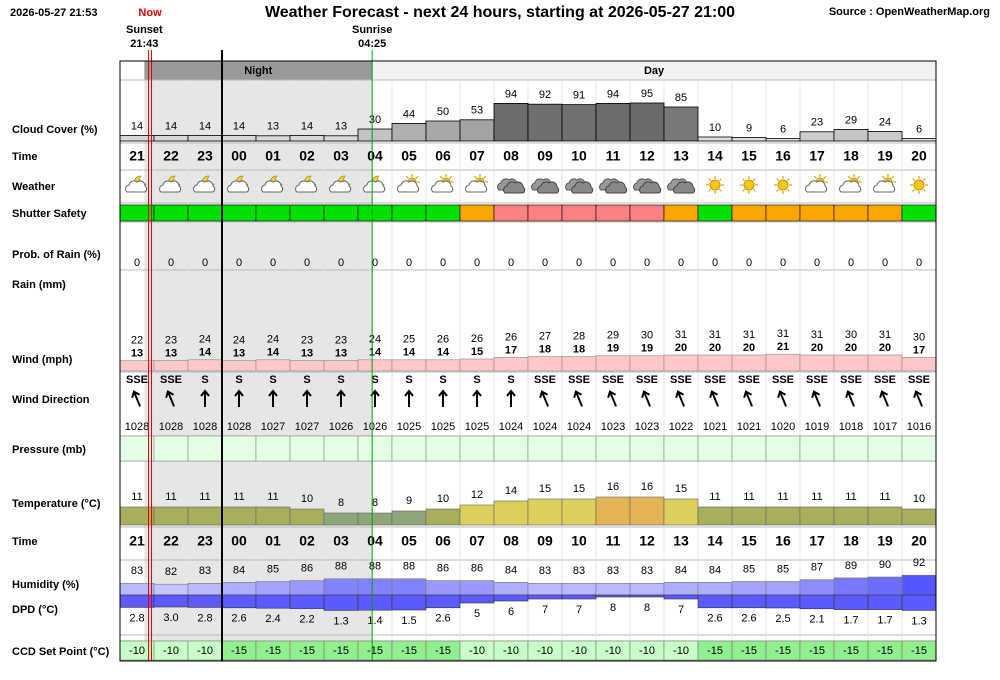  What do you see at coordinates (239, 427) in the screenshot?
I see `pressure-value: 1028` at bounding box center [239, 427].